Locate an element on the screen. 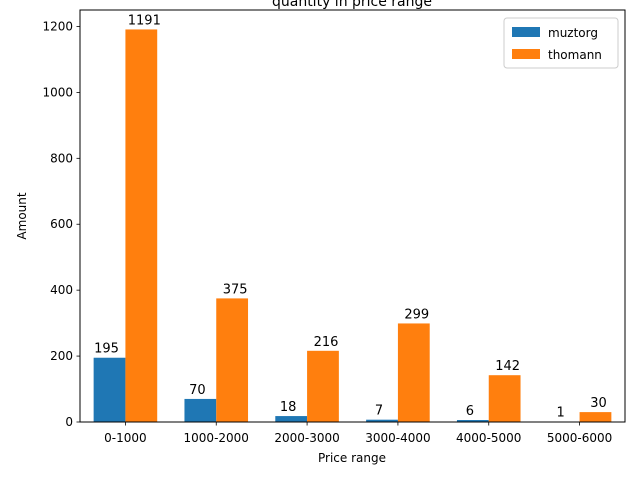 This screenshot has width=640, height=480. bar-label-muztorg-4000-5000: 6 is located at coordinates (470, 411).